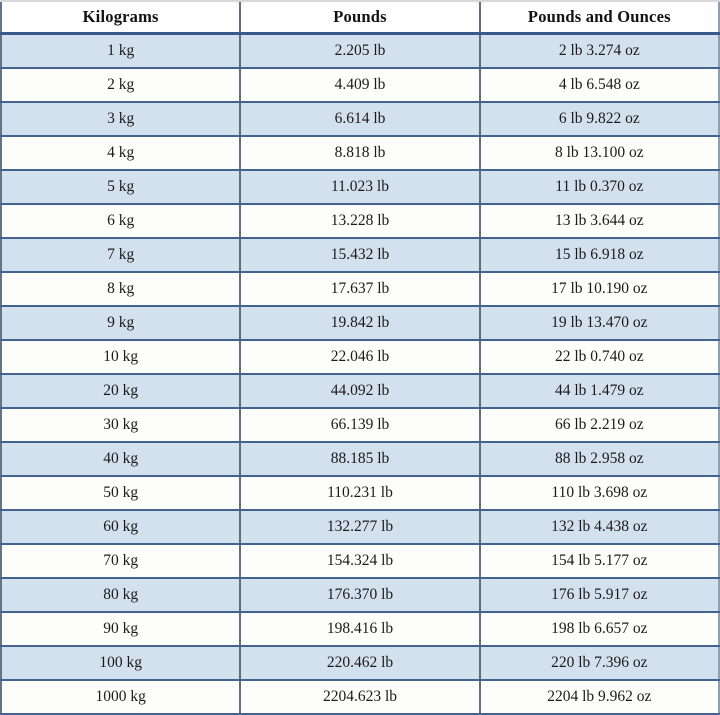 The height and width of the screenshot is (715, 720). I want to click on table-row: 20 kg 44.092 lb 44 lb 1.479 oz, so click(360, 391).